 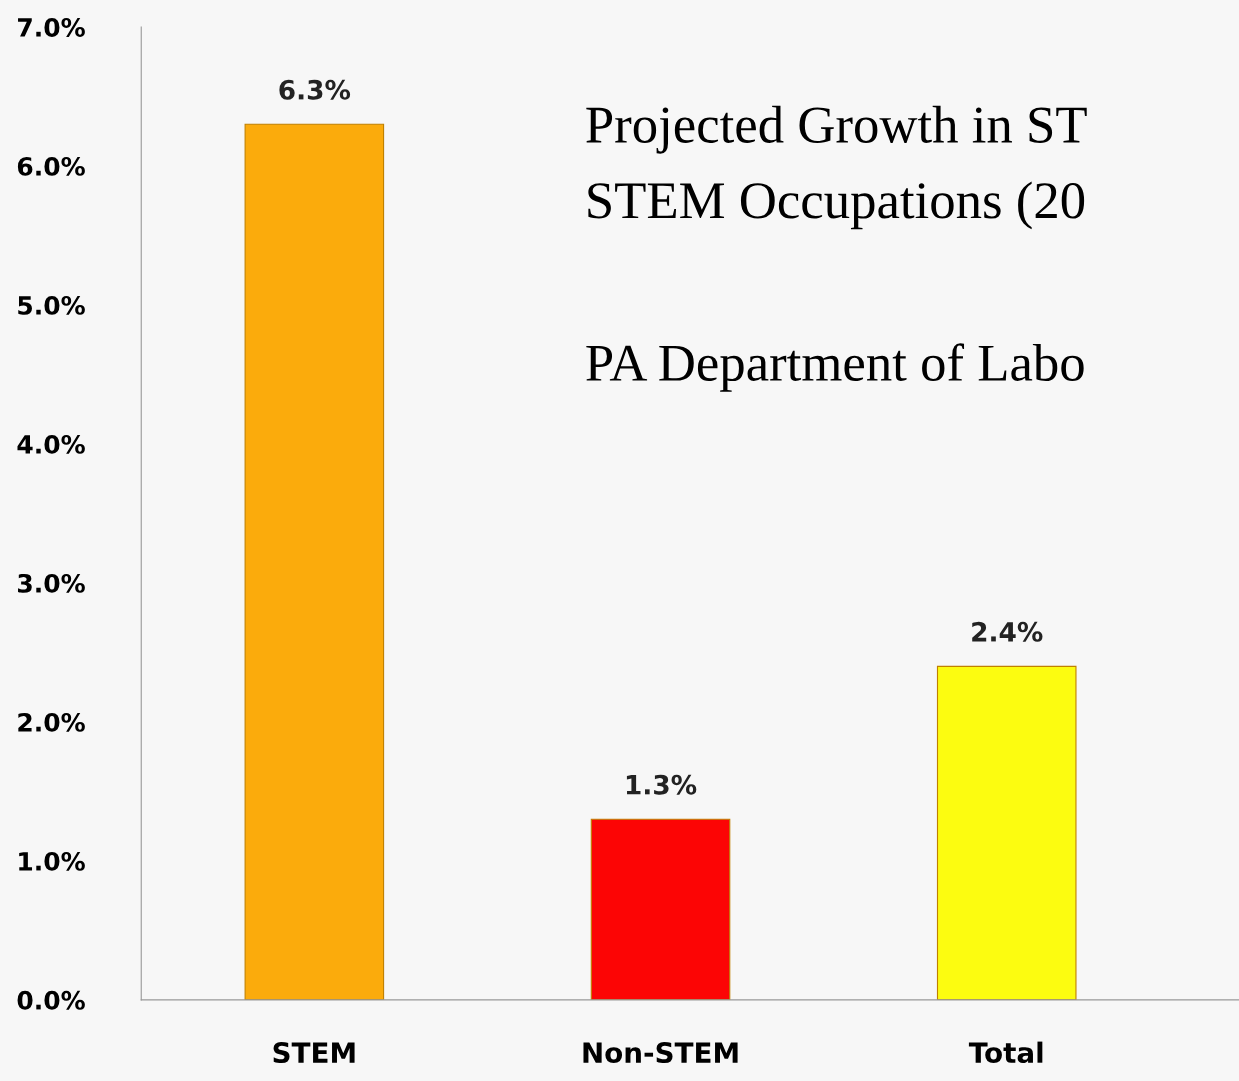 What do you see at coordinates (51, 166) in the screenshot?
I see `y-tick-label: 6.0%` at bounding box center [51, 166].